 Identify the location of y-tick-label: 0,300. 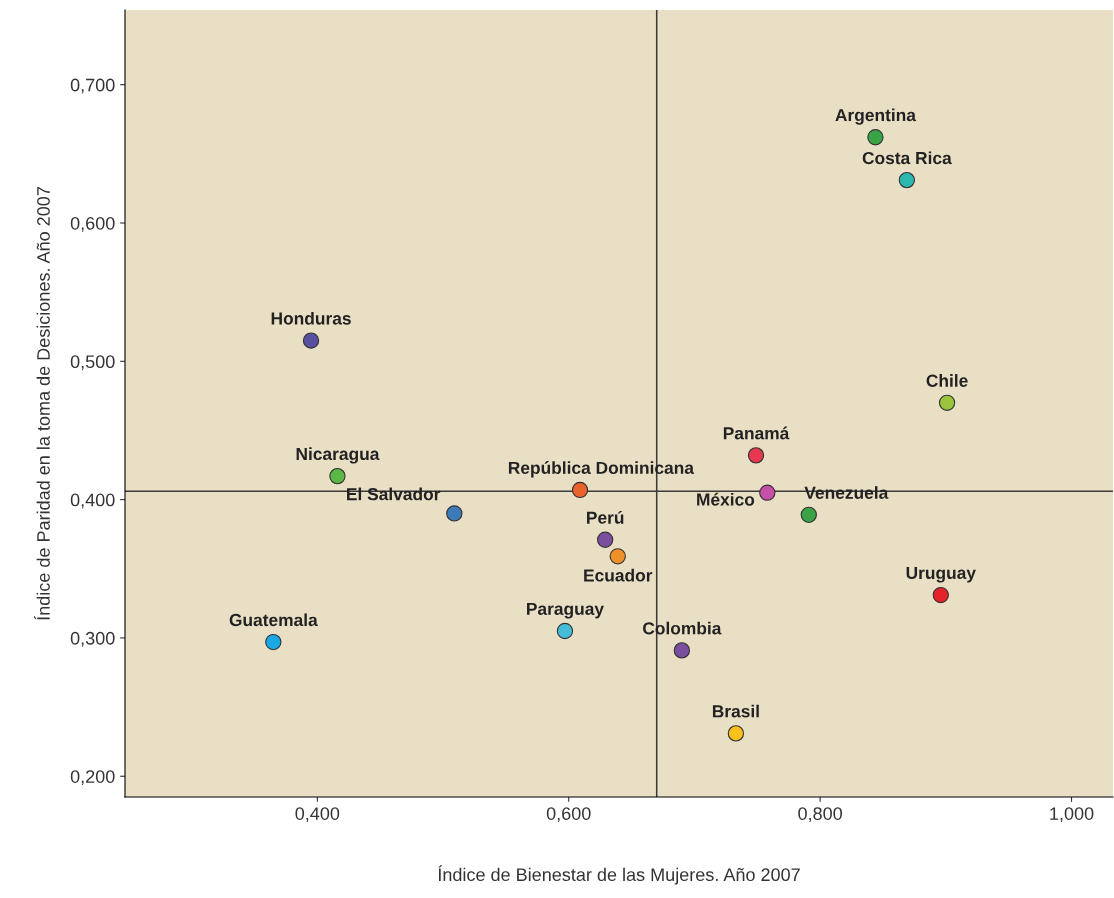
(92, 639).